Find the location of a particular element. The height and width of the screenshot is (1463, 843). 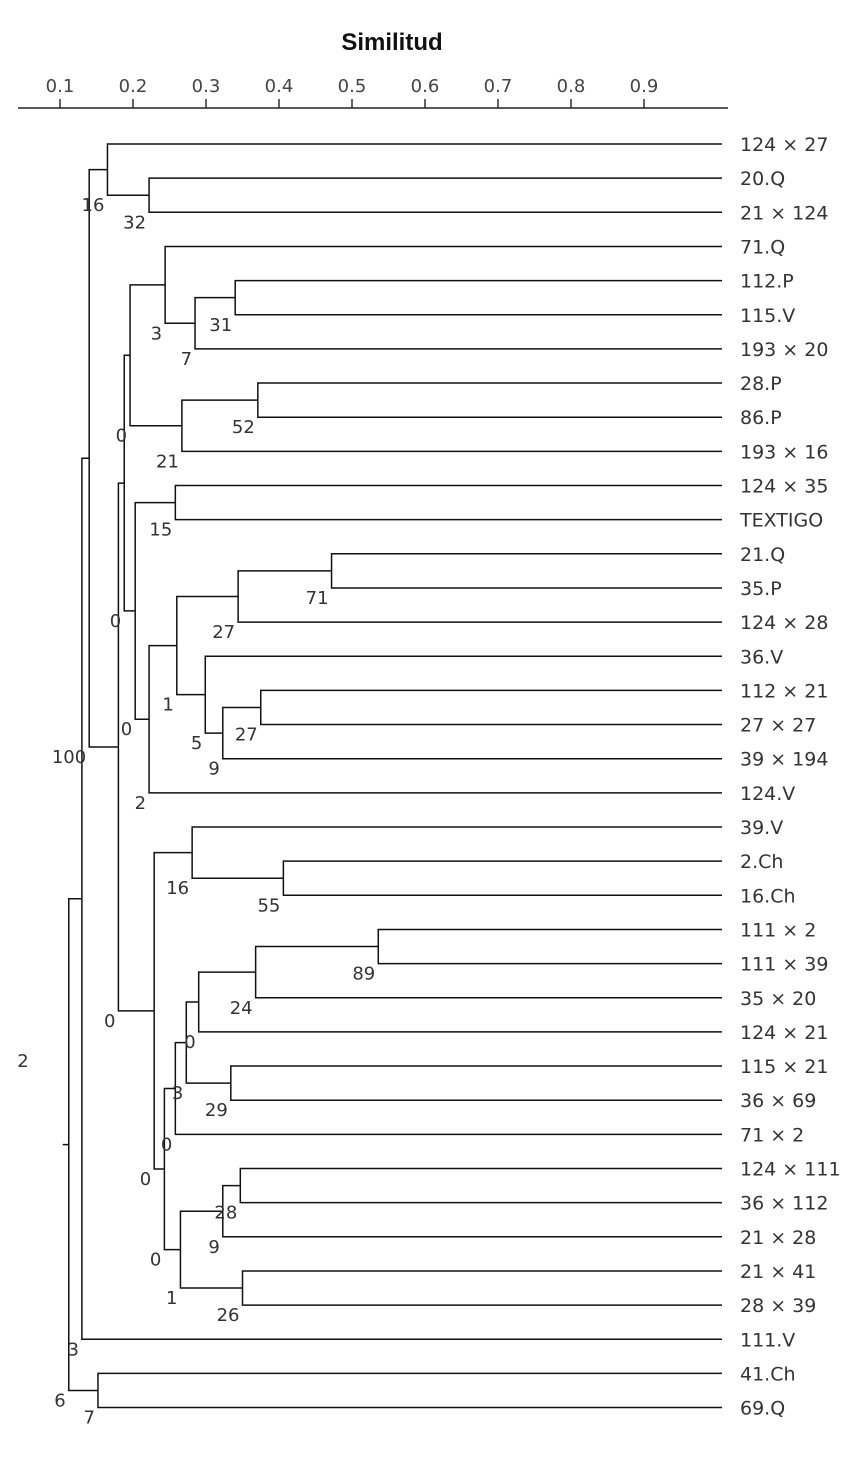

leaf-label: 39 × 194 is located at coordinates (784, 760).